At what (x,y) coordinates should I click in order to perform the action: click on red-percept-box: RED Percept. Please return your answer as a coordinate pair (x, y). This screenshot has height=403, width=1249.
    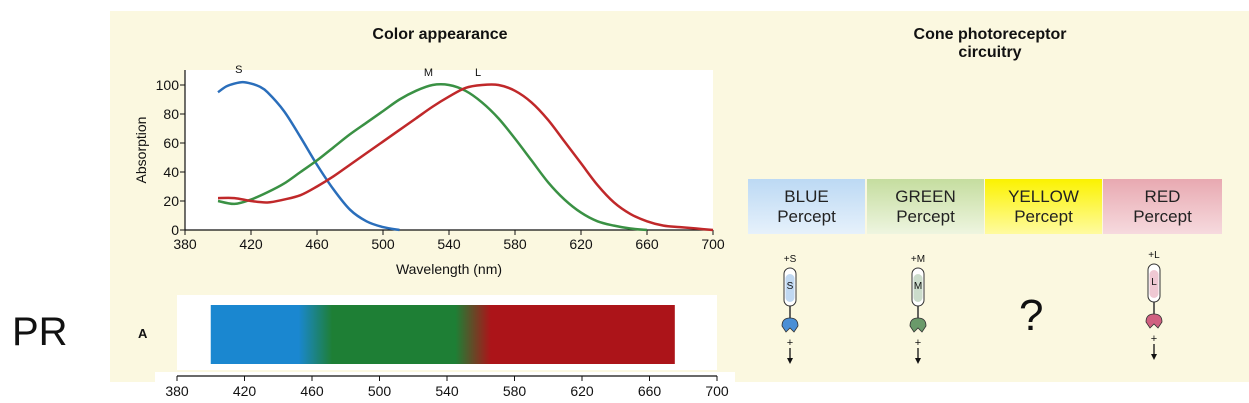
    Looking at the image, I should click on (1162, 206).